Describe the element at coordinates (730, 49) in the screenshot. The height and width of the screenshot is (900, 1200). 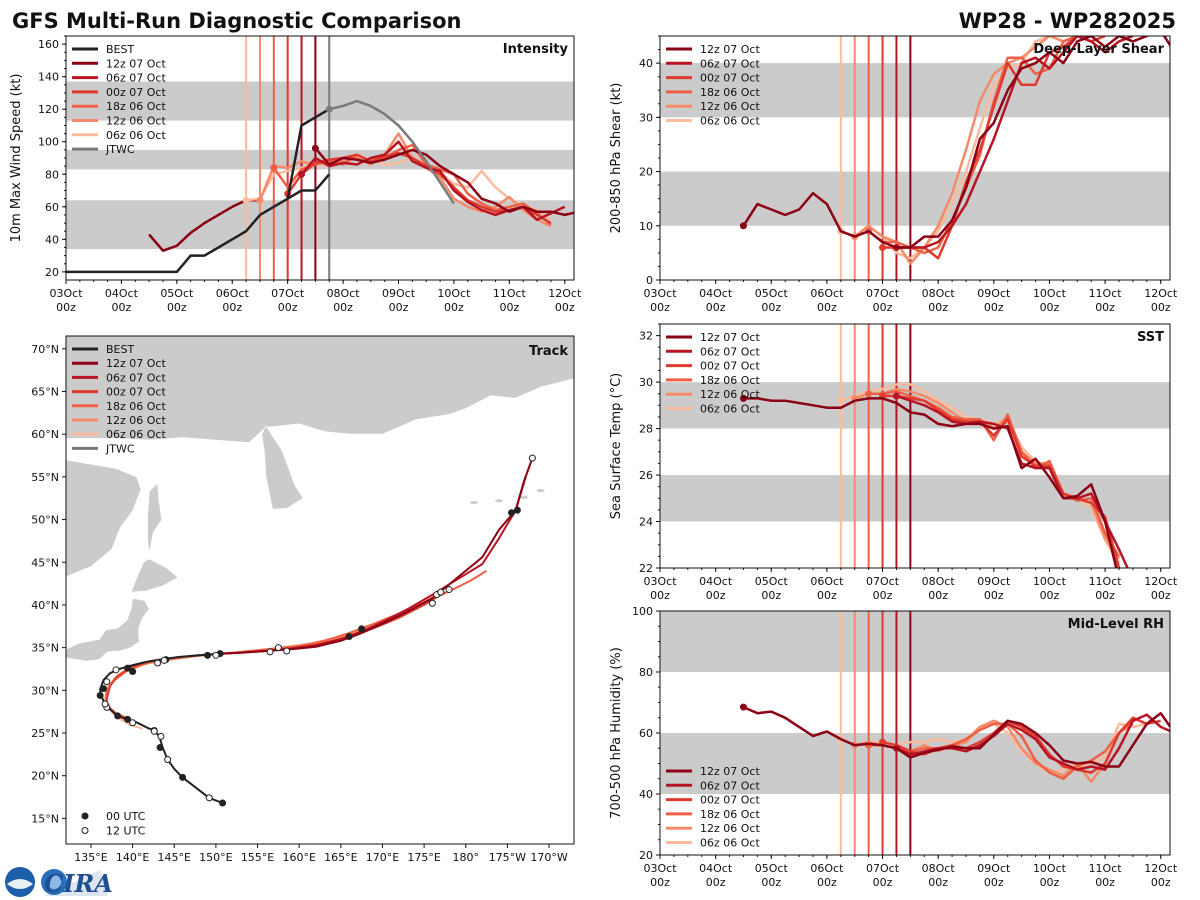
I see `shear-legend-item: 12z 07 Oct` at that location.